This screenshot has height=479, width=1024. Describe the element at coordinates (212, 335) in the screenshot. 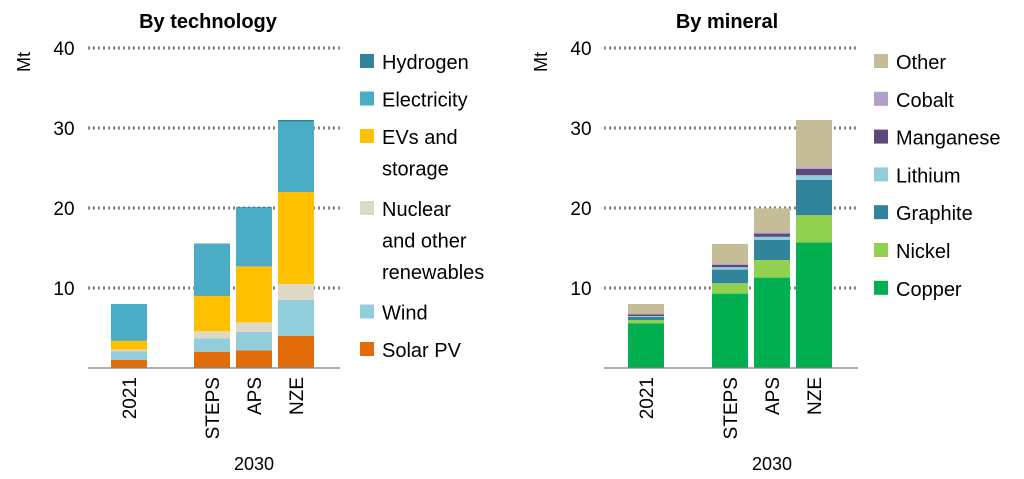

I see `bar-segment-nuclear-and-other-renewables-steps` at that location.